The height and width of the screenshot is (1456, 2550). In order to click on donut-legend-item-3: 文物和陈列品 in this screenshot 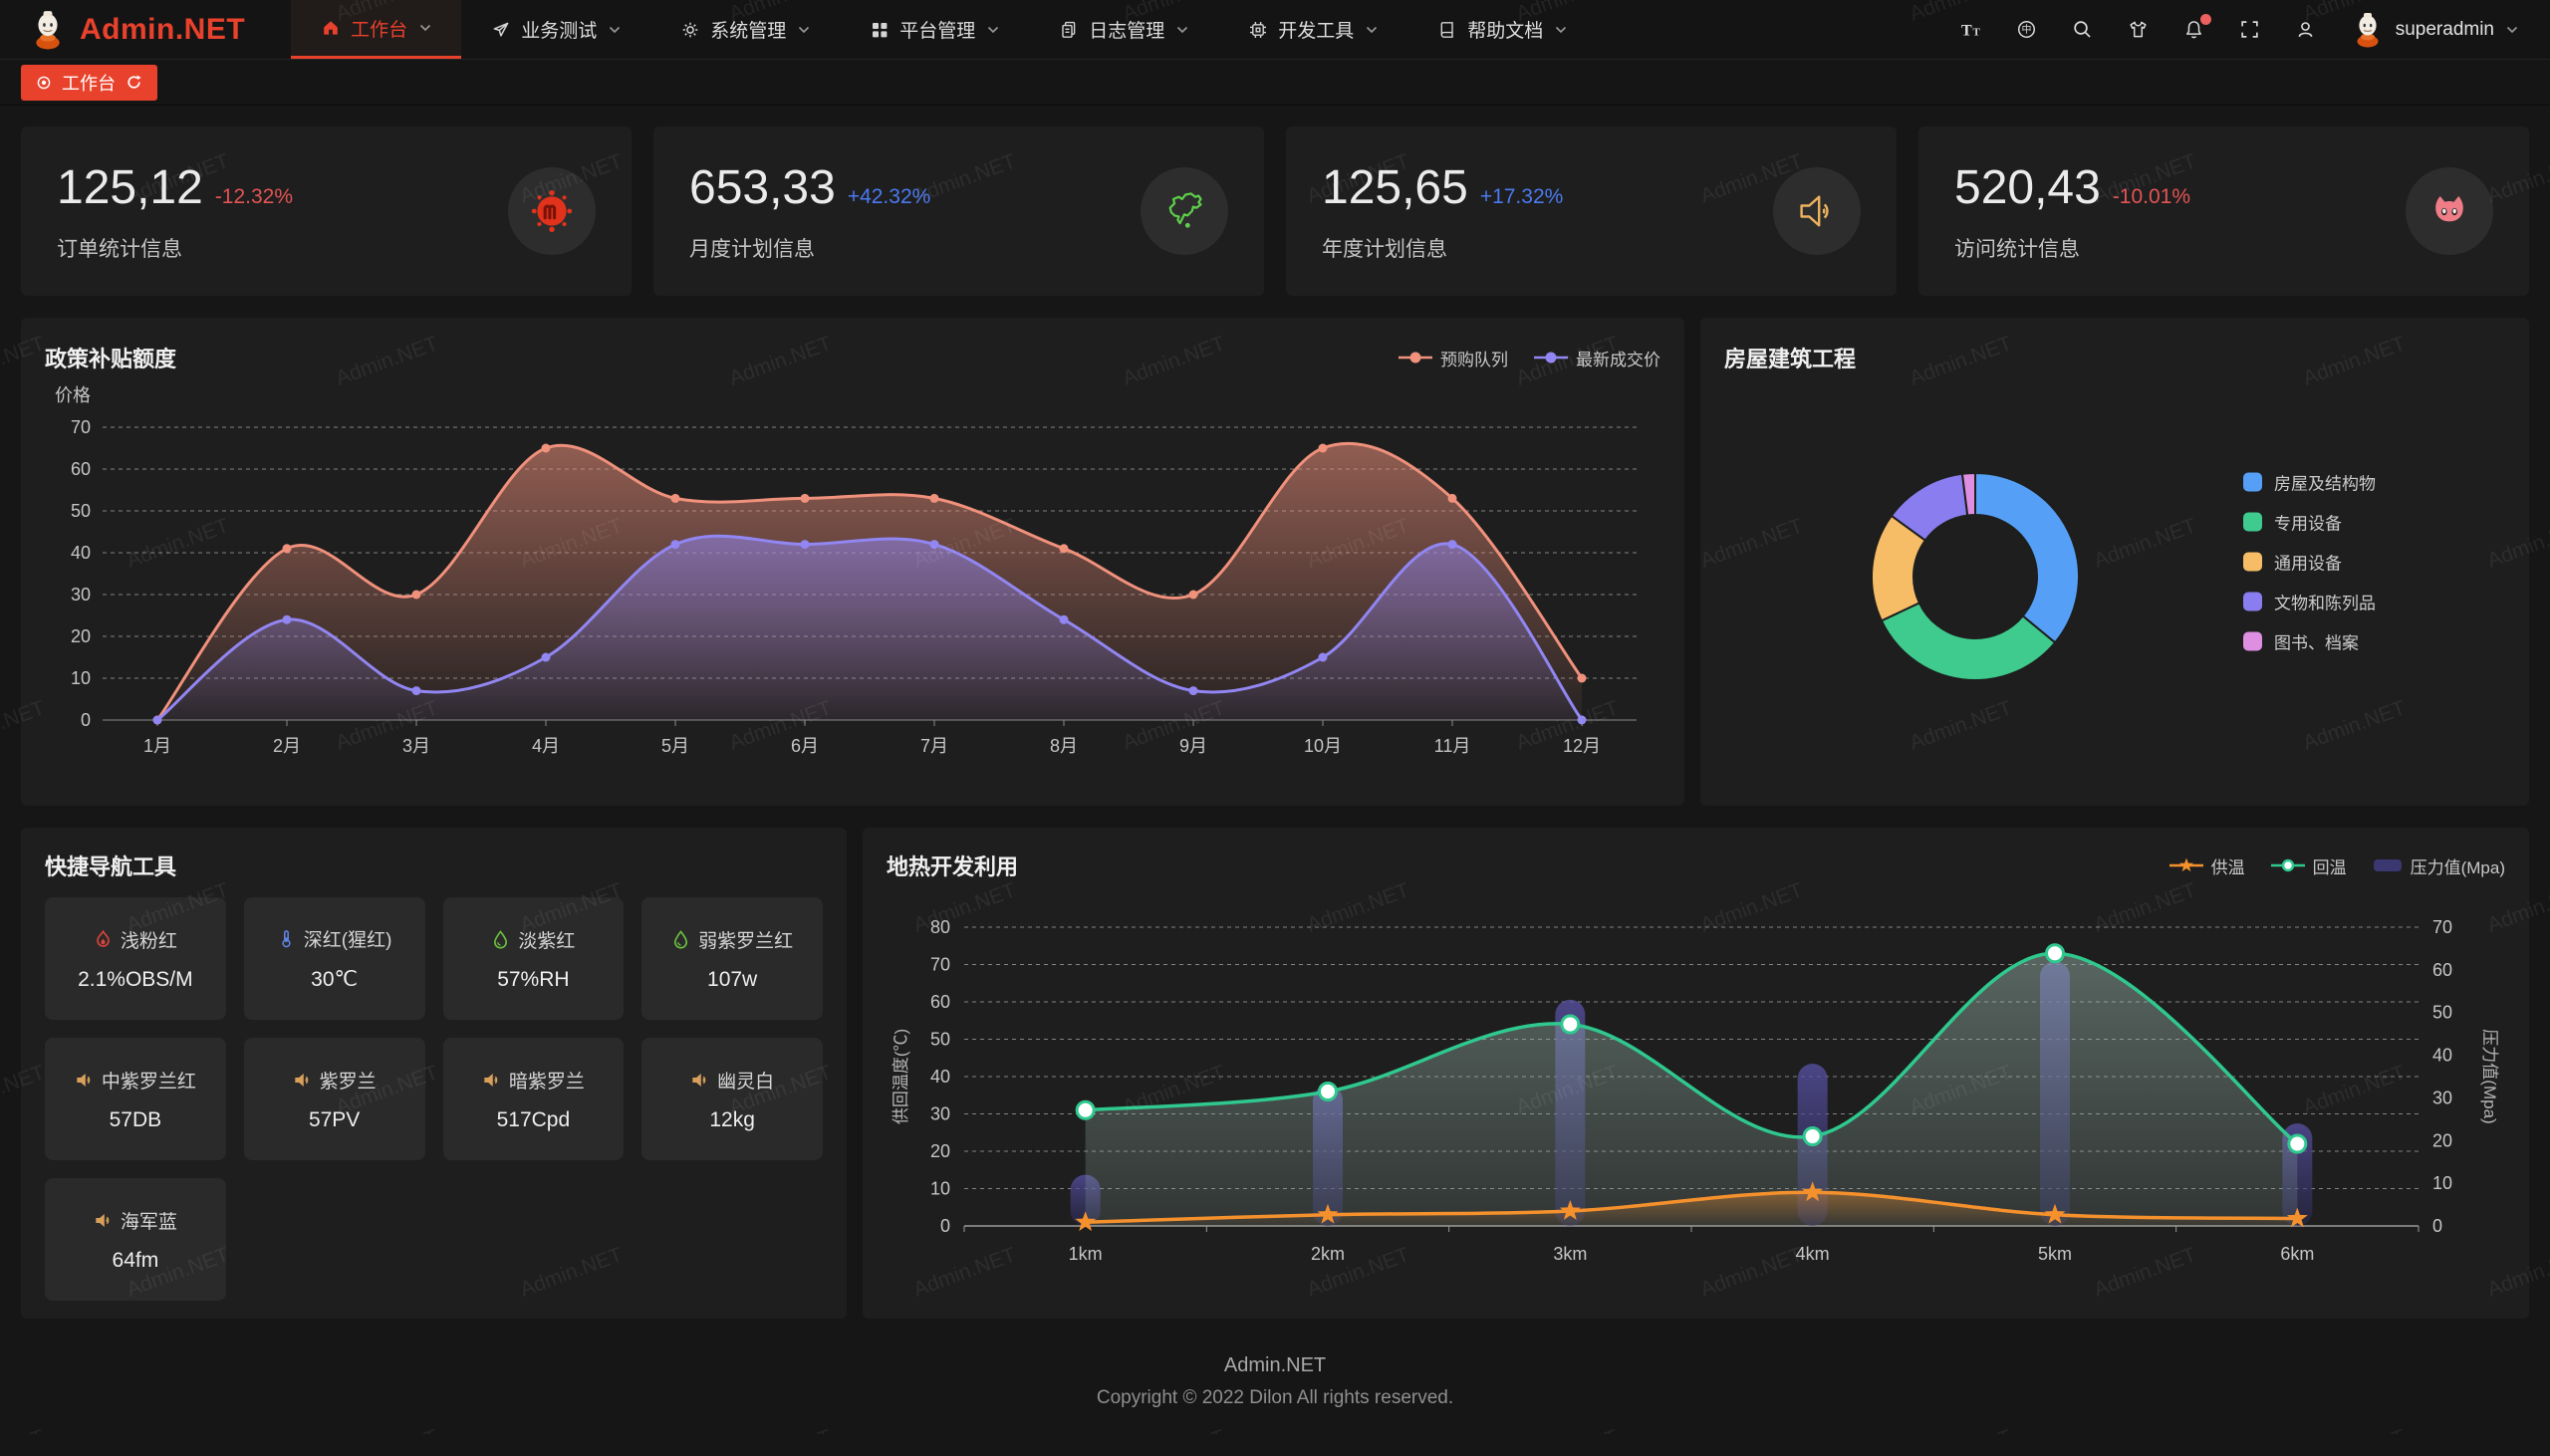, I will do `click(2309, 602)`.